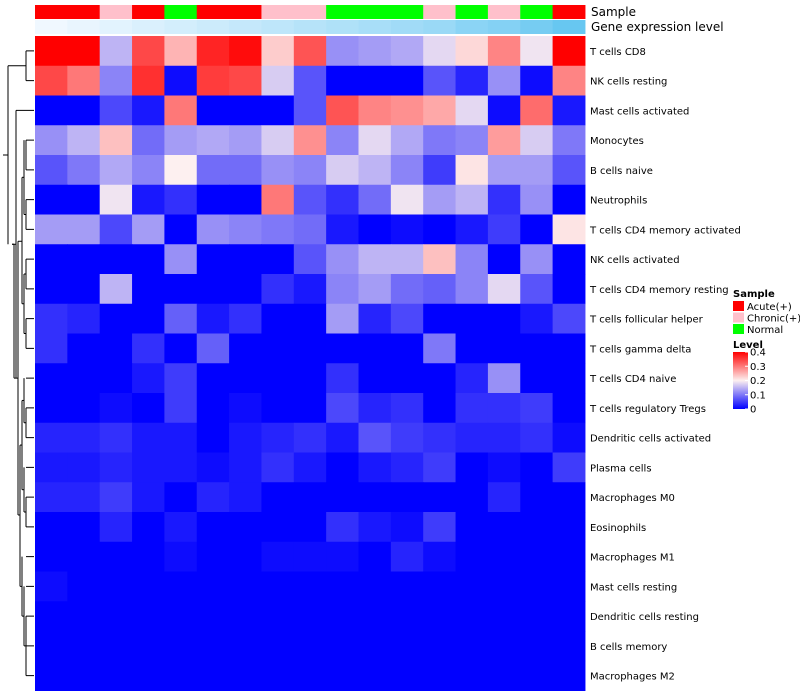 The image size is (800, 700). What do you see at coordinates (617, 141) in the screenshot?
I see `row-label: Monocytes` at bounding box center [617, 141].